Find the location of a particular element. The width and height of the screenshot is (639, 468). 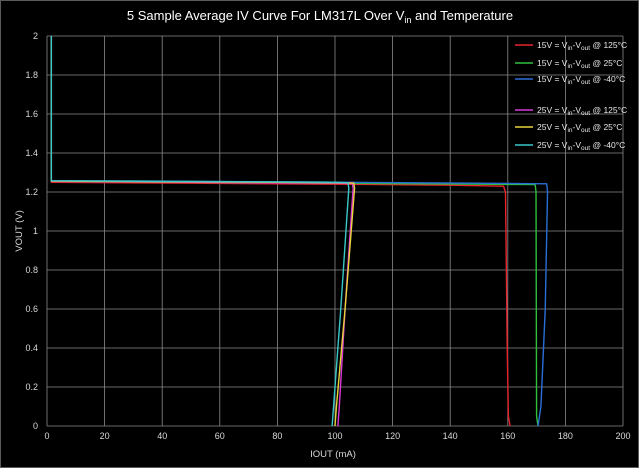

x-tick-label: 140 is located at coordinates (450, 436).